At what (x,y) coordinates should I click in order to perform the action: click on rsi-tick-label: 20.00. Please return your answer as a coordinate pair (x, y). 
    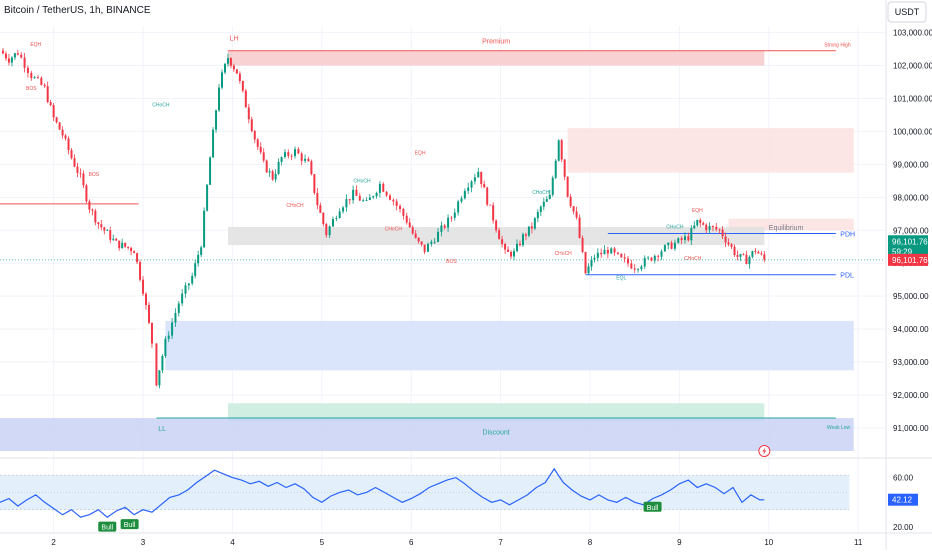
    Looking at the image, I should click on (903, 527).